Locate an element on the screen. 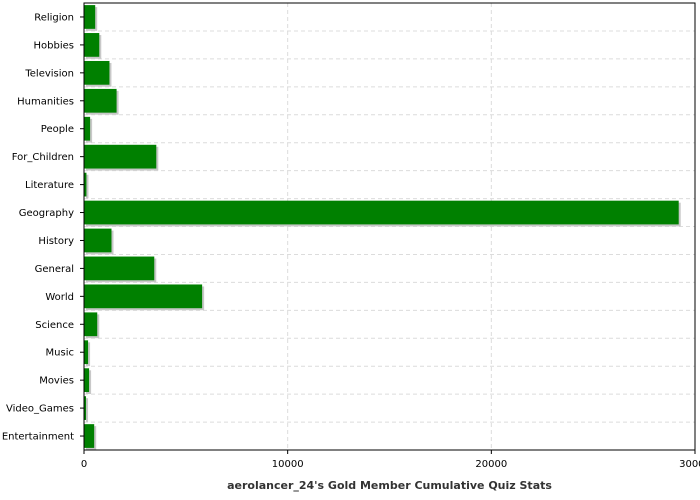  category-label: History is located at coordinates (56, 241).